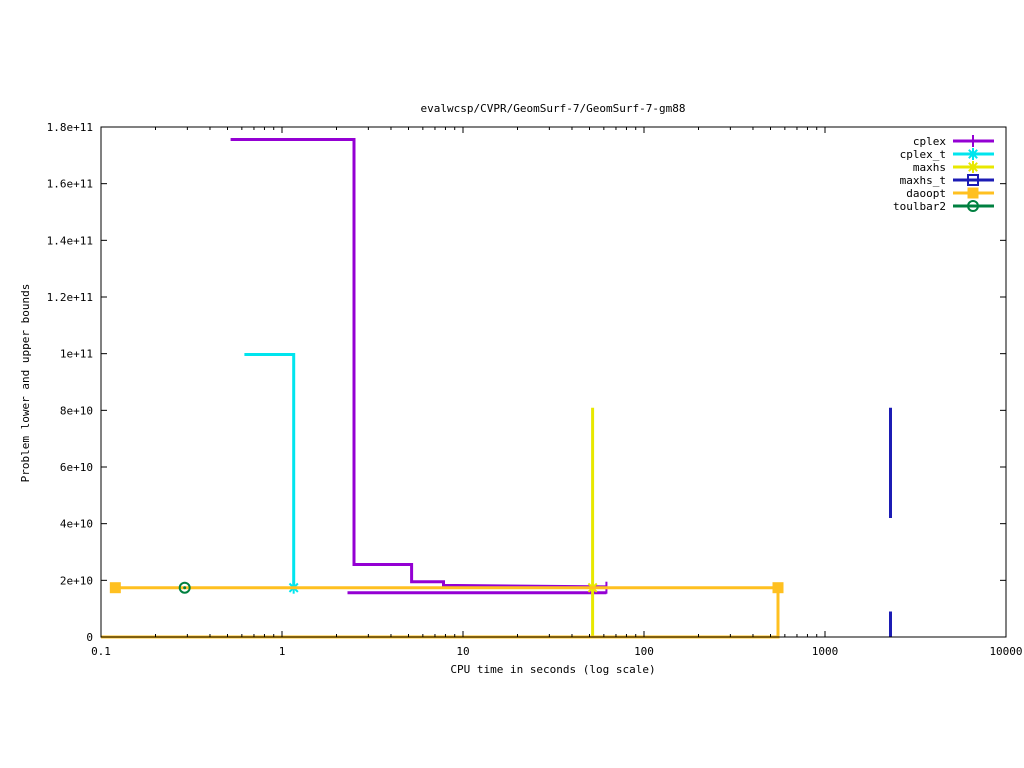 Image resolution: width=1024 pixels, height=768 pixels. I want to click on y-tick-label: 0, so click(89, 637).